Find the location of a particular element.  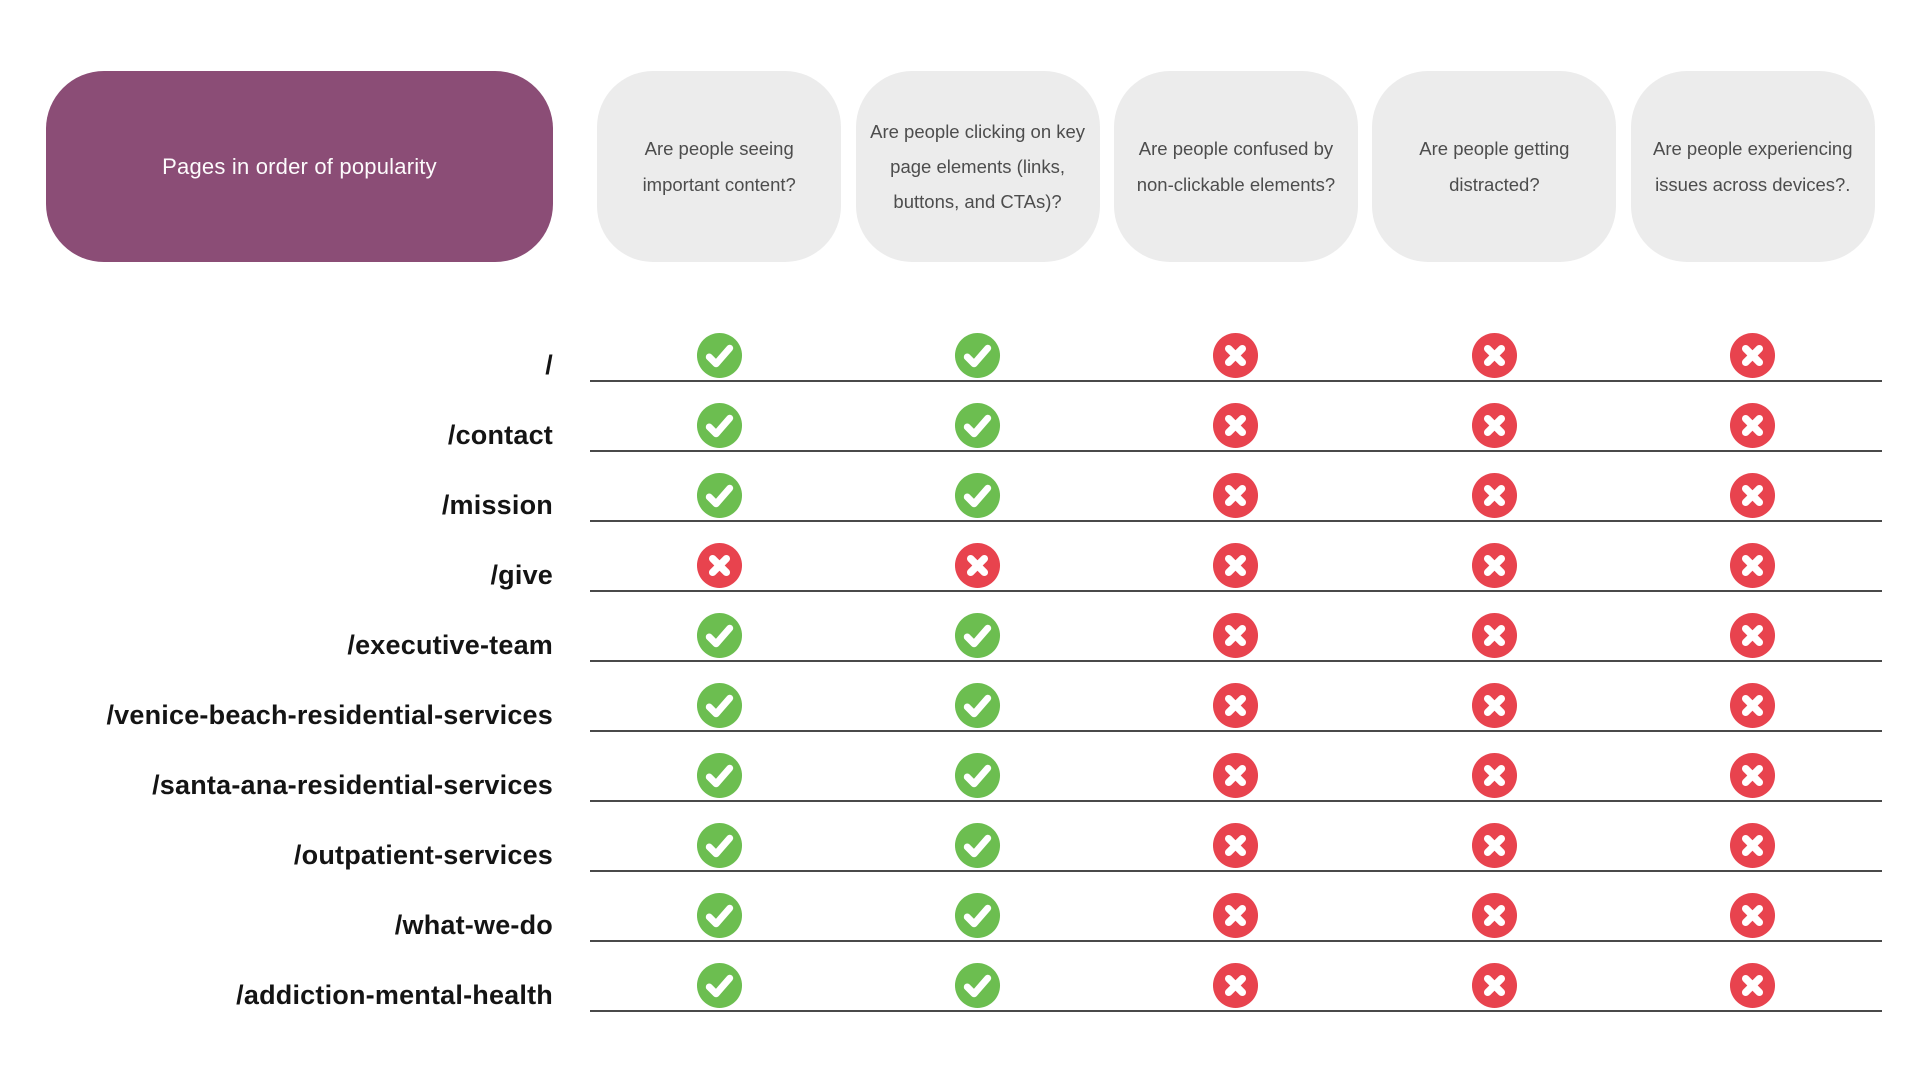

table-row: /outpatient-services is located at coordinates (960, 837).